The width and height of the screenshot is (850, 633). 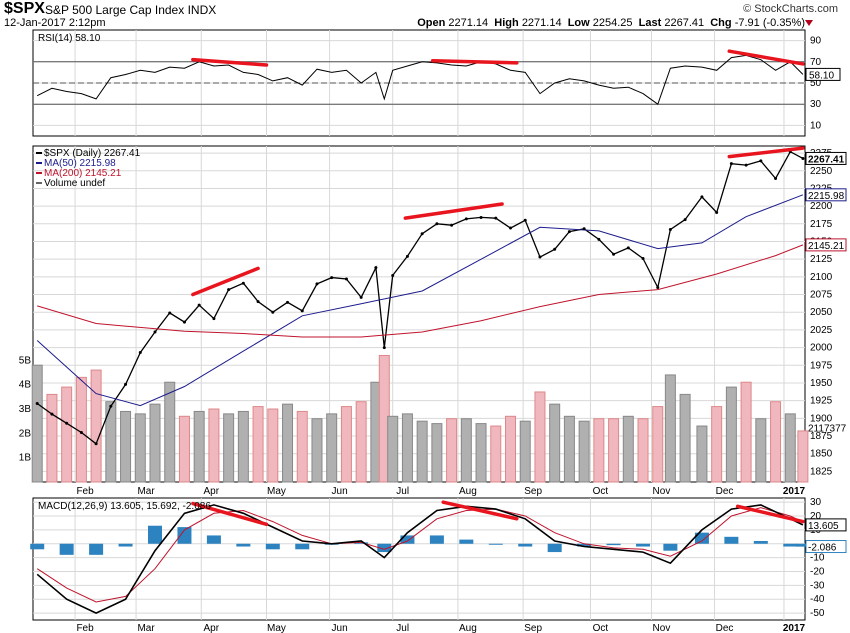 What do you see at coordinates (80, 163) in the screenshot?
I see `price-legend-entry: MA(50) 2215.98` at bounding box center [80, 163].